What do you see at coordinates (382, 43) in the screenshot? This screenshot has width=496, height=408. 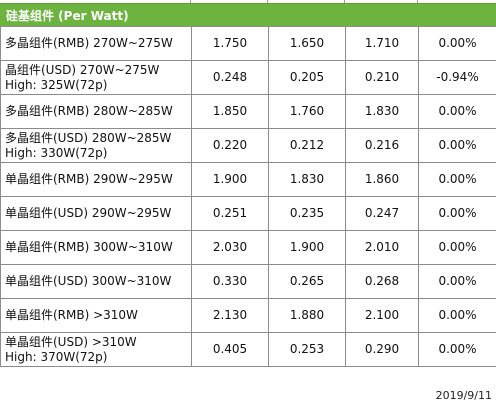 I see `price-cell: 1.710` at bounding box center [382, 43].